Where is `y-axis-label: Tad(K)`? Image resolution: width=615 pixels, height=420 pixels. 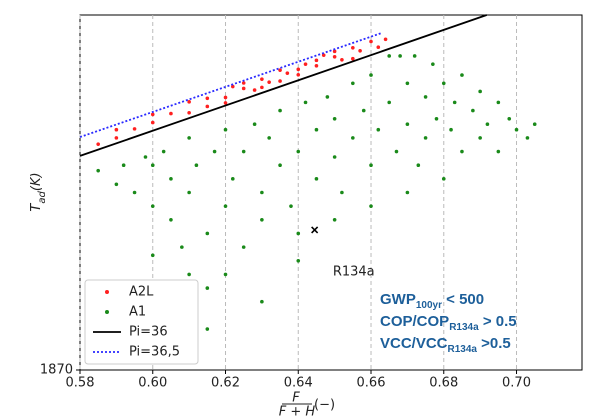 y-axis-label: Tad(K) is located at coordinates (38, 191).